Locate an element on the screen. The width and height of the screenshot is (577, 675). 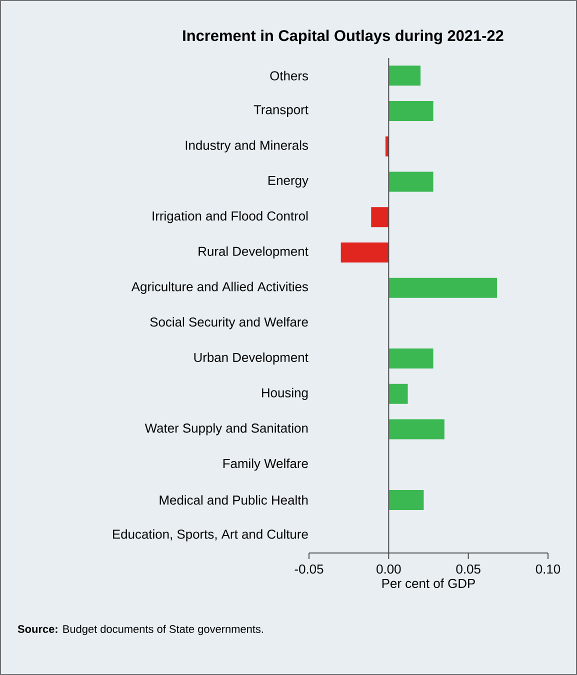
y-tick-label: Energy is located at coordinates (288, 182).